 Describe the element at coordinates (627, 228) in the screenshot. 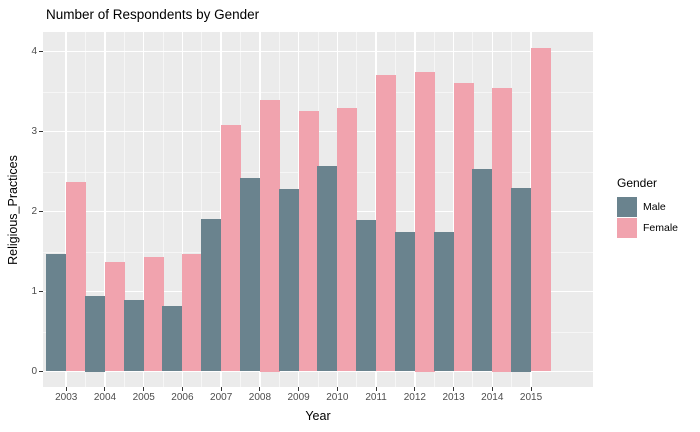

I see `legend-swatch-female` at that location.